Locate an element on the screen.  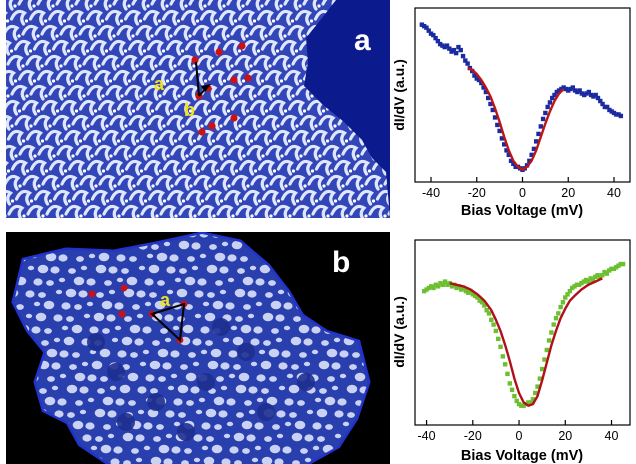
lattice-vacancy is located at coordinates (266, 412).